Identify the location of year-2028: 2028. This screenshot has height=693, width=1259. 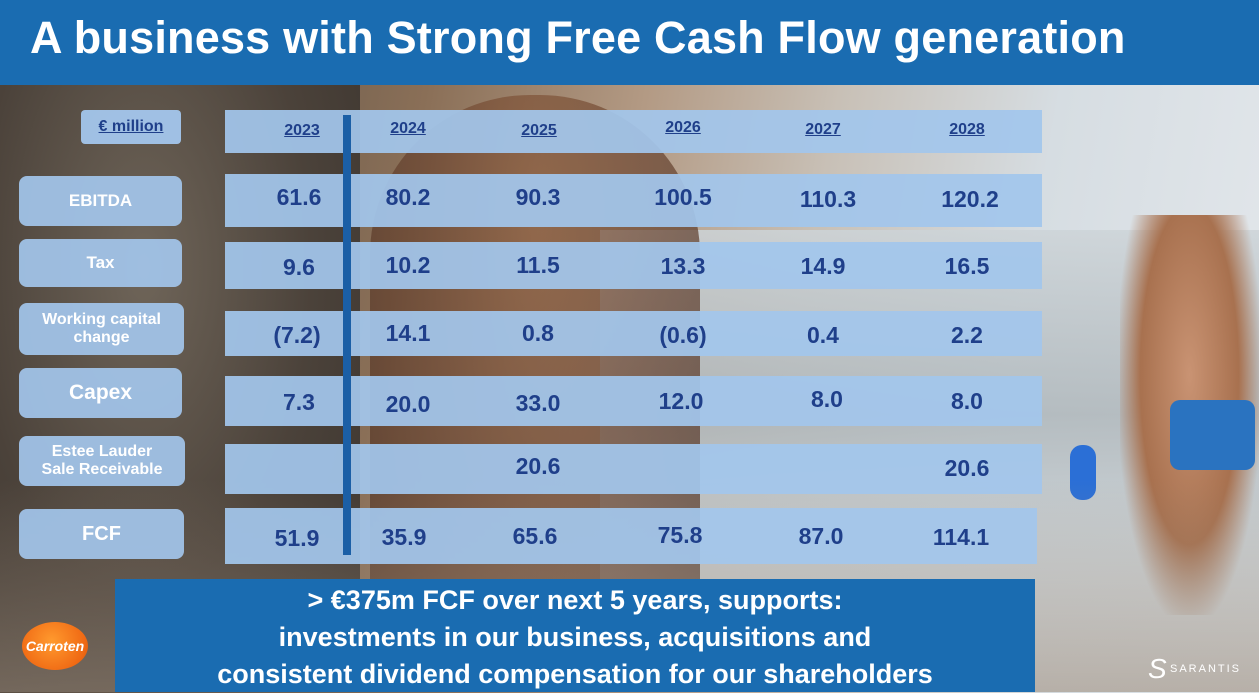
(967, 129).